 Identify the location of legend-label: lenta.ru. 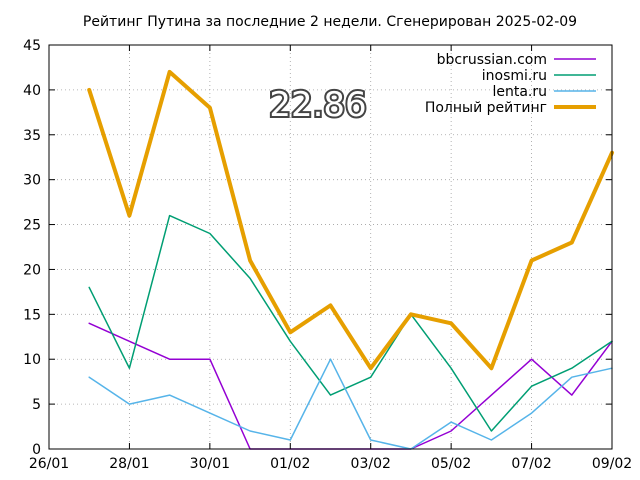
(519, 92).